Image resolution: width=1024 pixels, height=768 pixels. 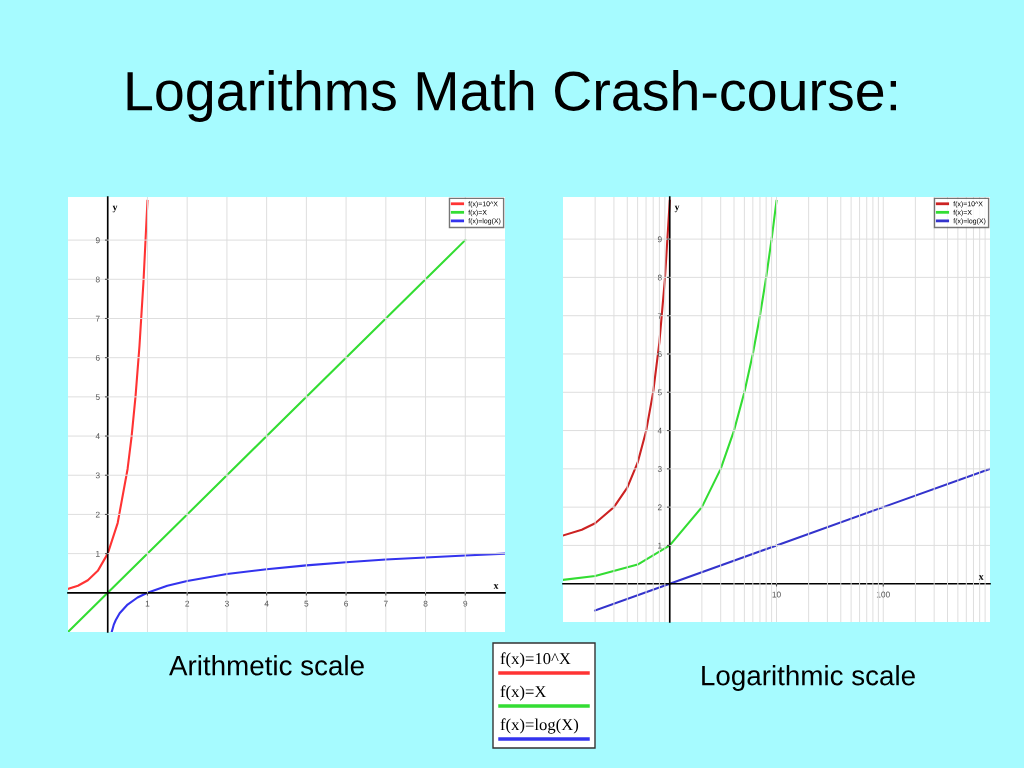 I want to click on text: f(x)=log(X), so click(x=539, y=726).